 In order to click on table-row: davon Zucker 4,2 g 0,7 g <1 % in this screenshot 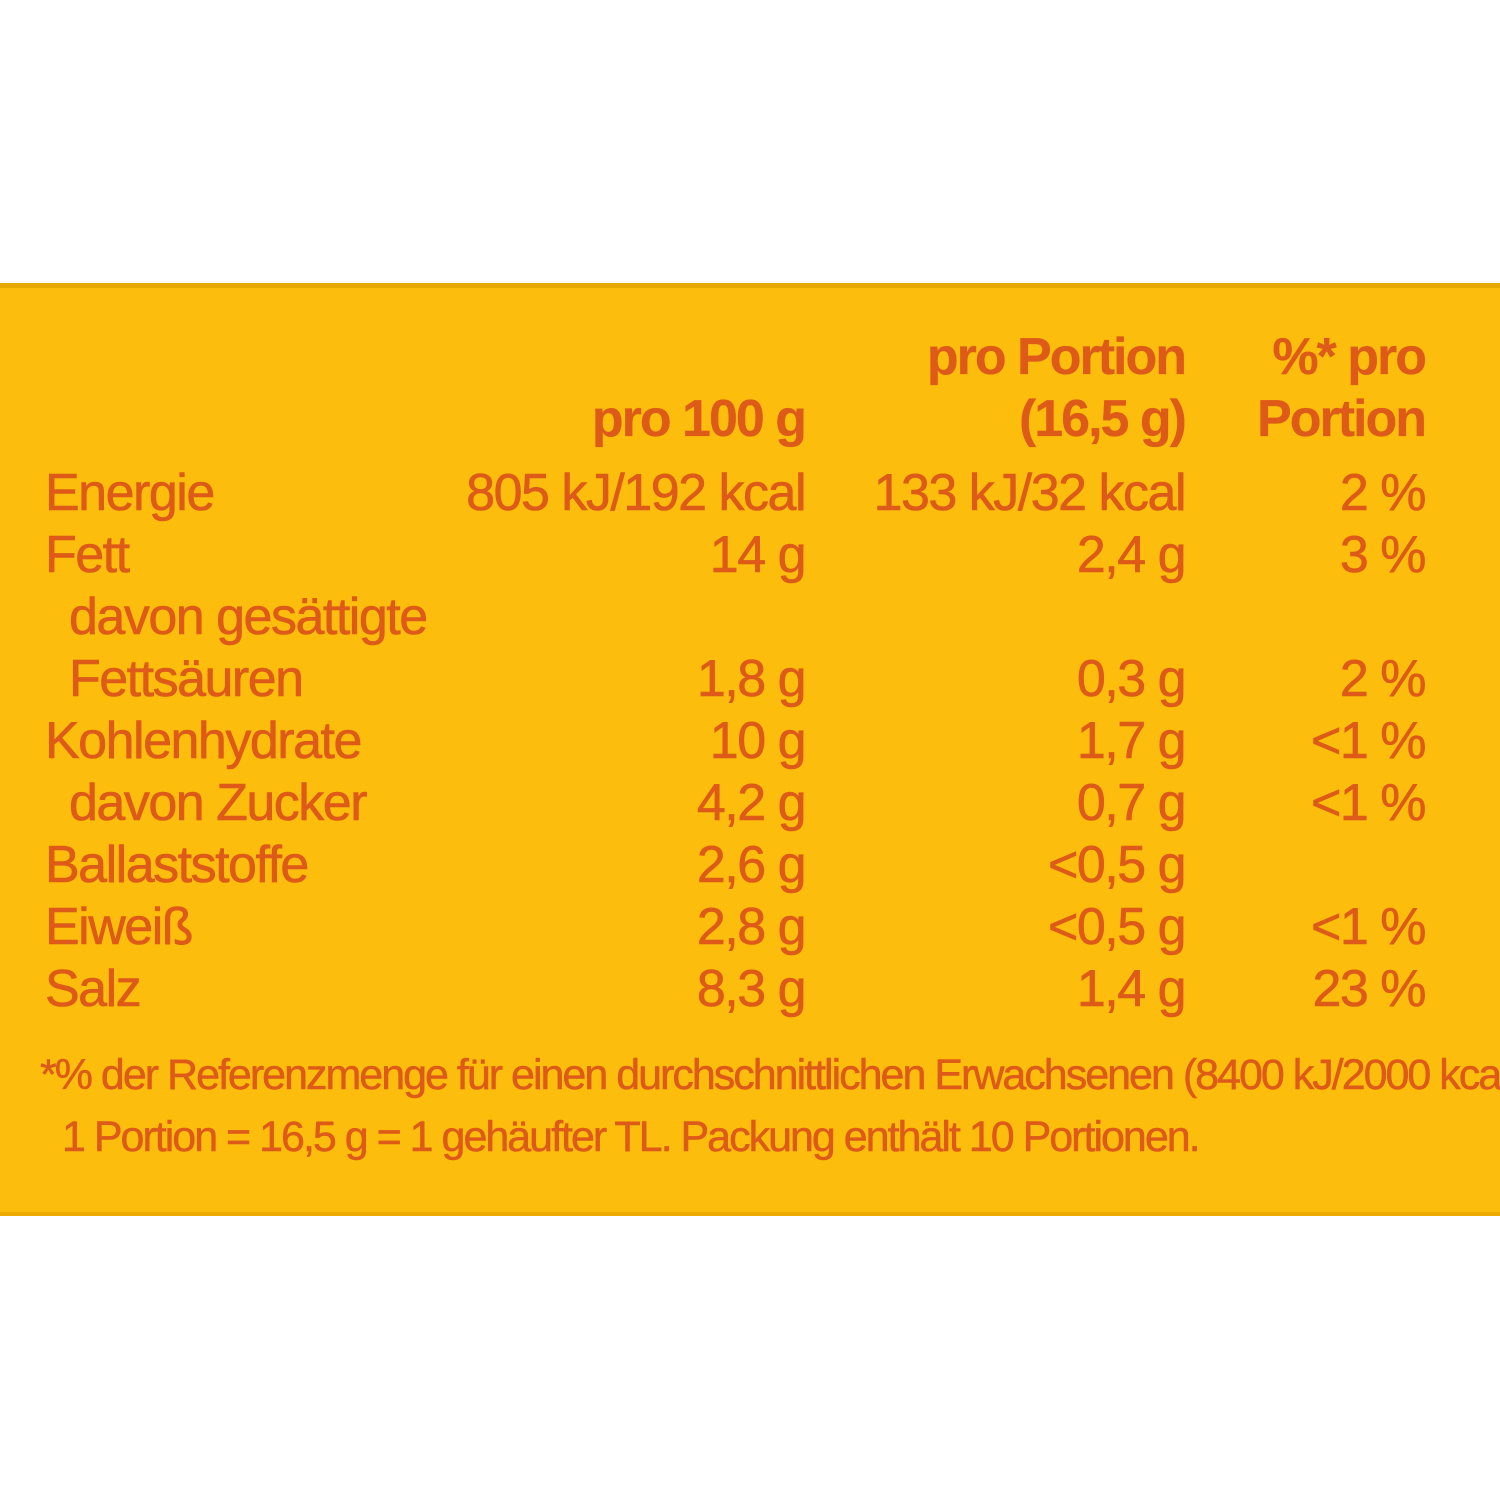, I will do `click(736, 803)`.